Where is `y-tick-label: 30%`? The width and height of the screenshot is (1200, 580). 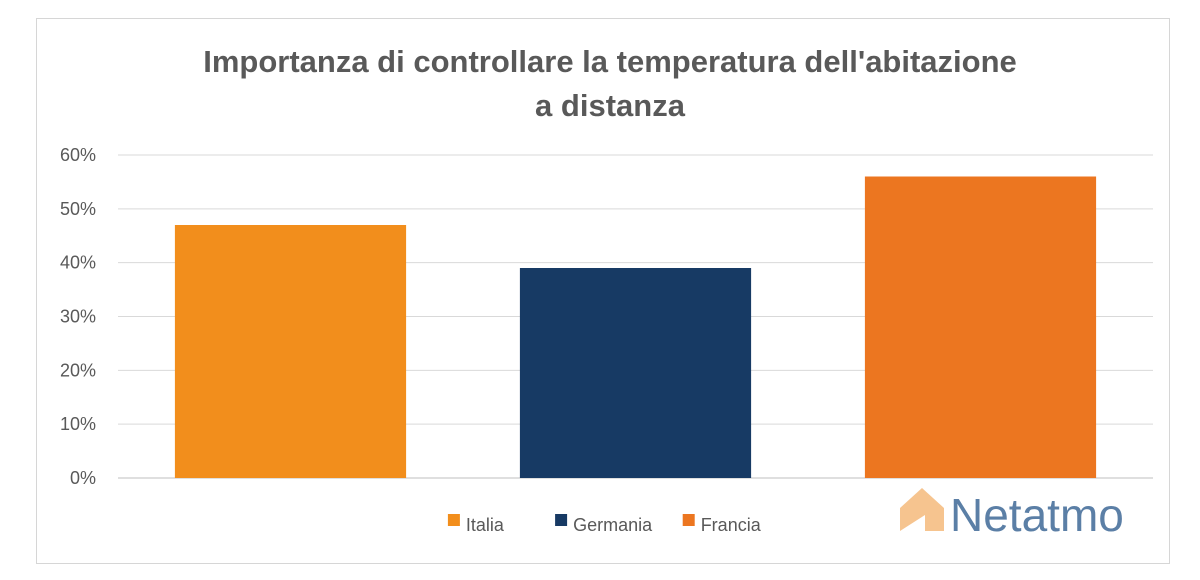 y-tick-label: 30% is located at coordinates (78, 317).